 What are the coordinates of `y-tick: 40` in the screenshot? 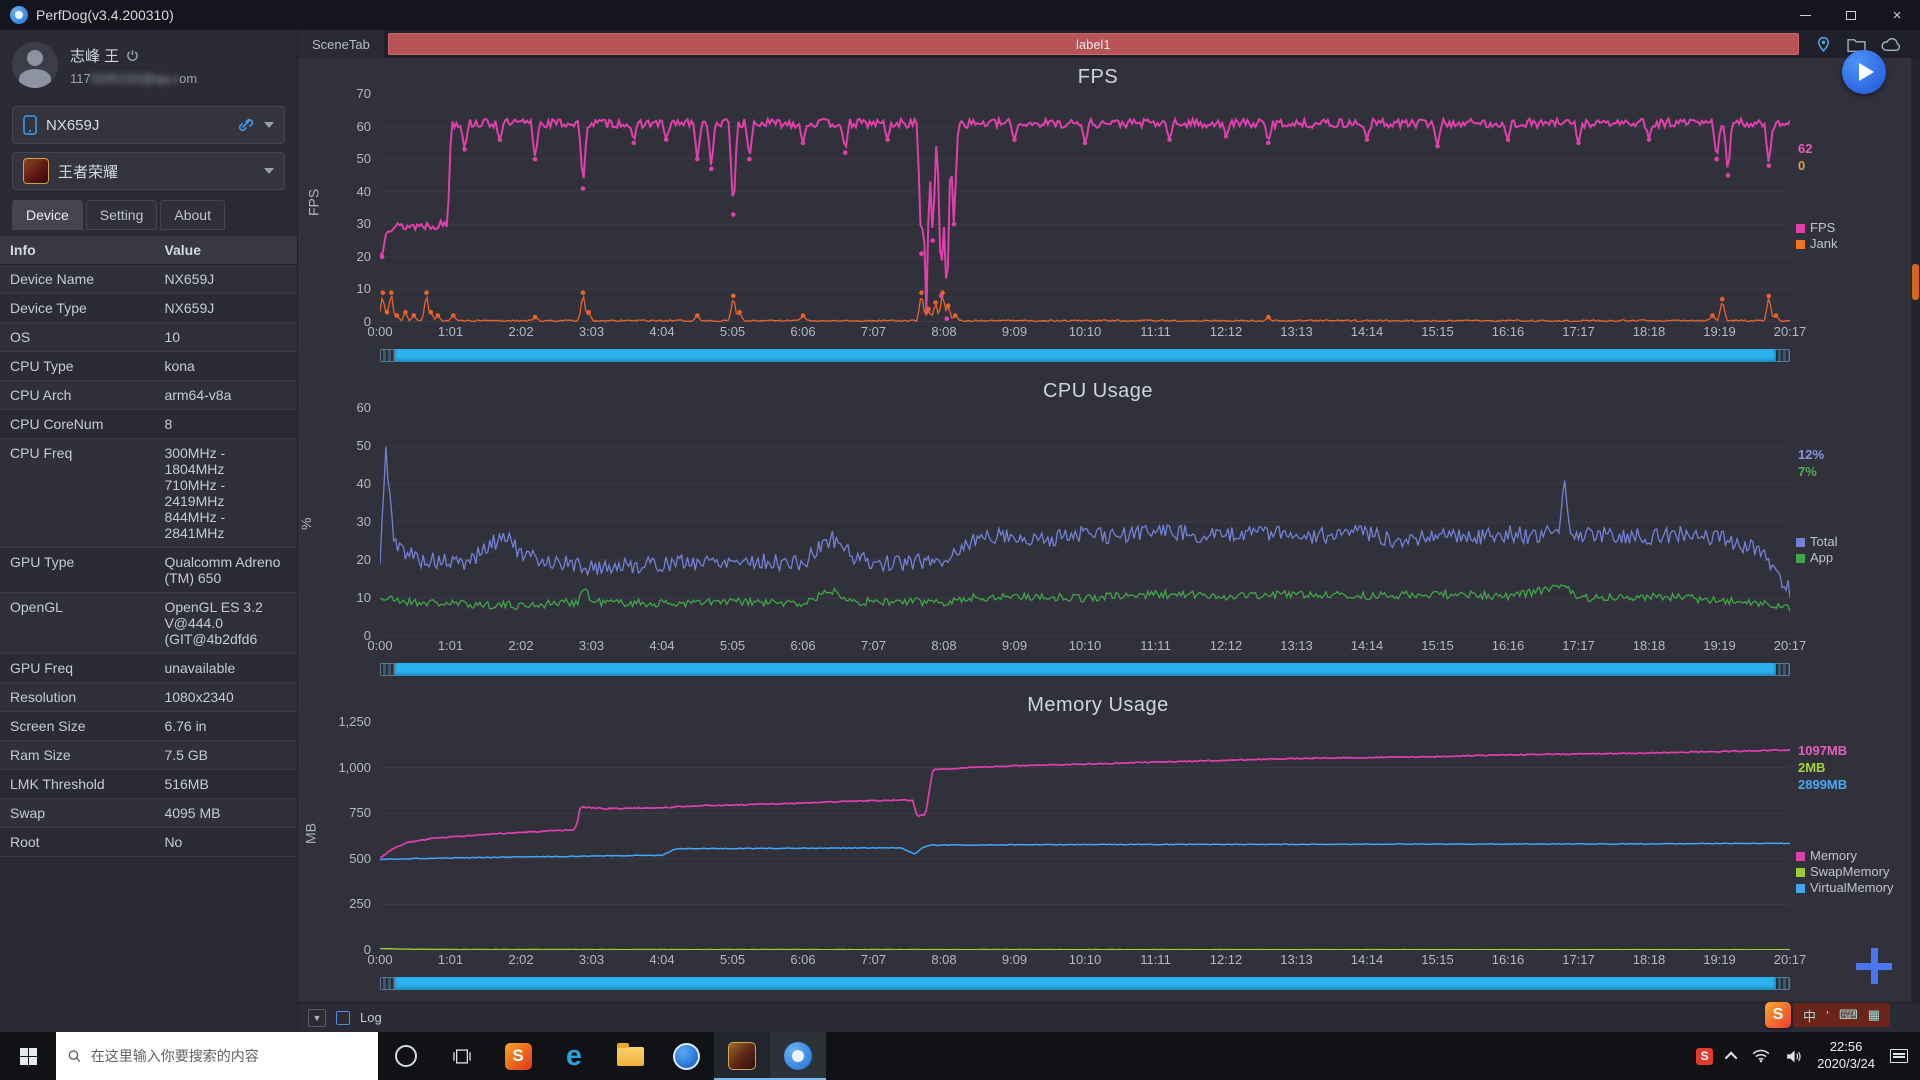 It's located at (363, 483).